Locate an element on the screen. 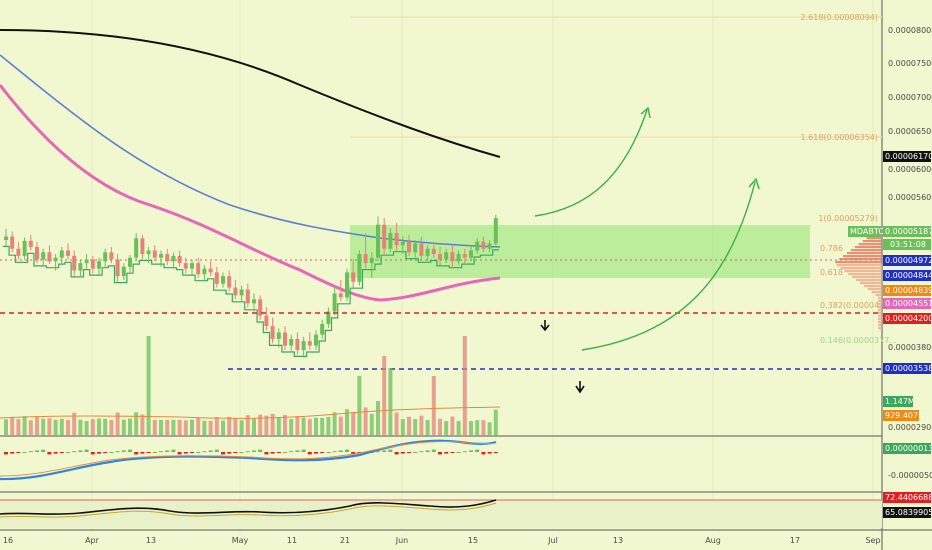 This screenshot has height=550, width=932. x-tick-label: 16 is located at coordinates (8, 540).